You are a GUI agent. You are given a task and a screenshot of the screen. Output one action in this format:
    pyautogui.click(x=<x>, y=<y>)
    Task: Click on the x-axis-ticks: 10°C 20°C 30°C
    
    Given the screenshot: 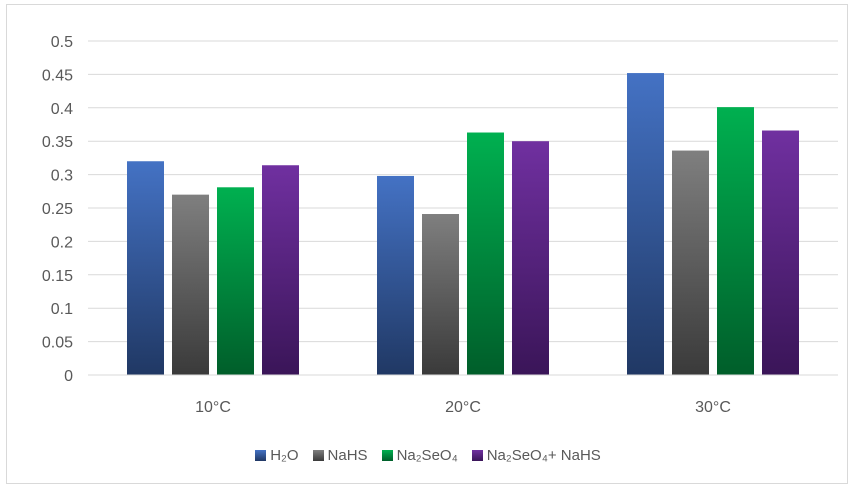 What is the action you would take?
    pyautogui.click(x=463, y=407)
    